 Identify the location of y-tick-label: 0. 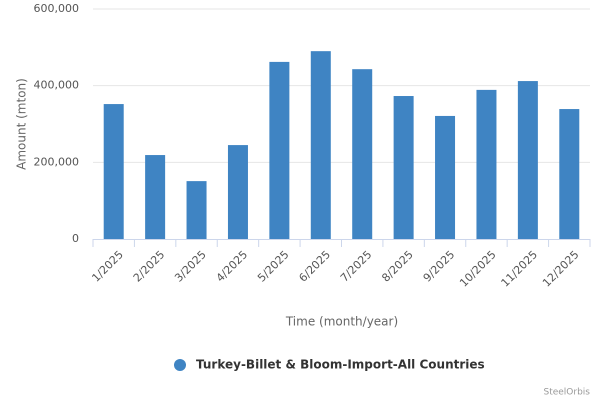
(75, 238).